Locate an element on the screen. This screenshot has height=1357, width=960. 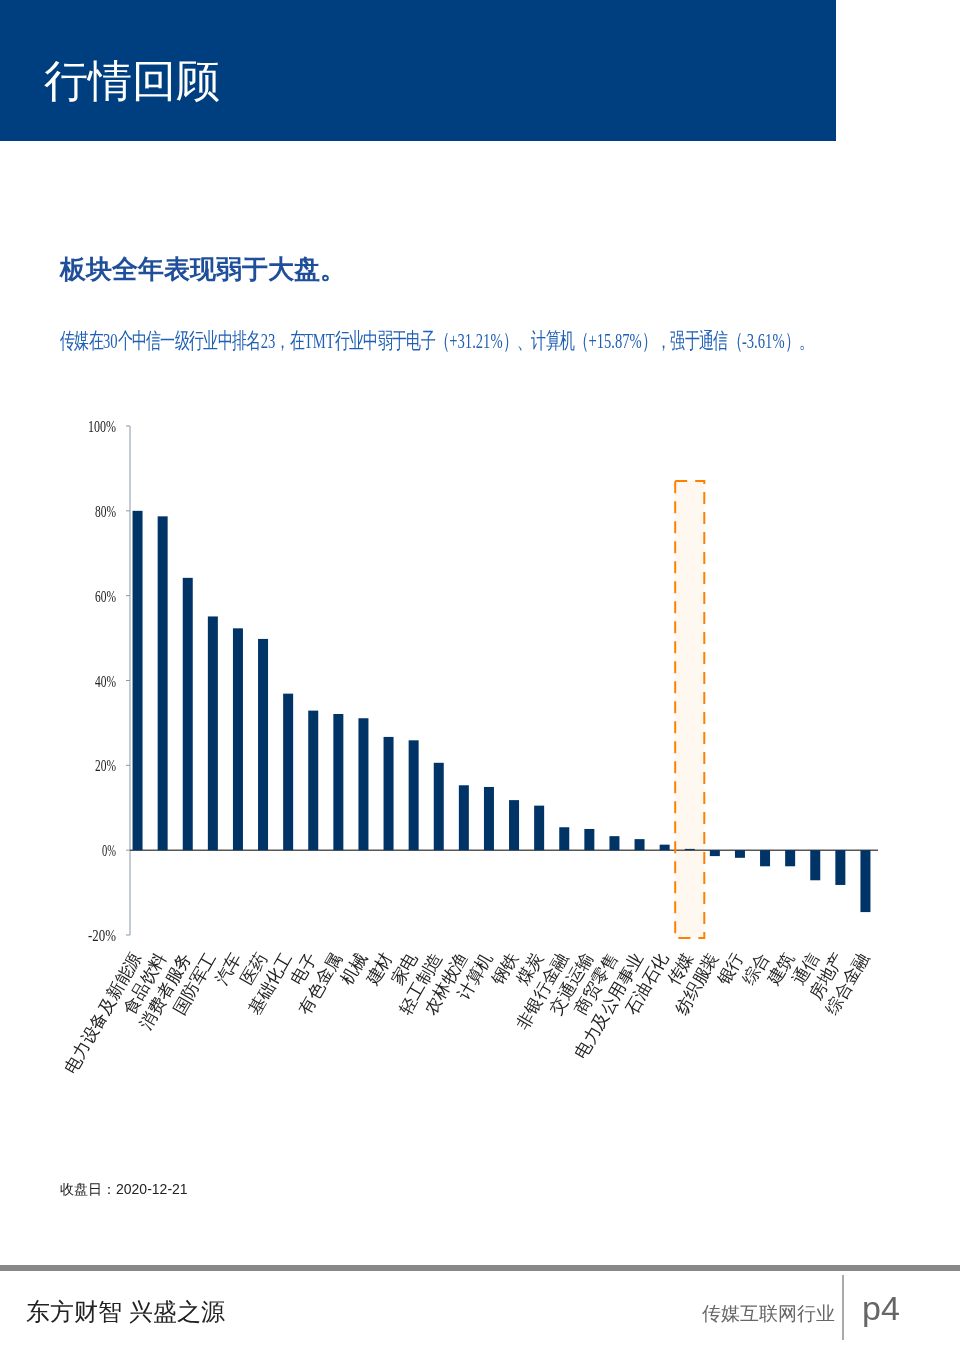
text: p4 is located at coordinates (881, 1308).